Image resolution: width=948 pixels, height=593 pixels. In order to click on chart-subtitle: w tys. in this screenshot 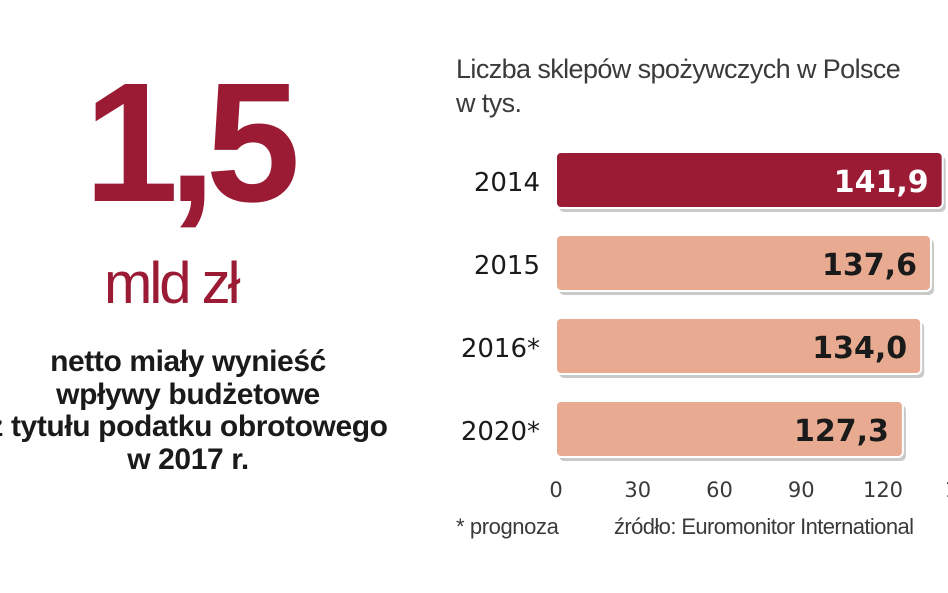, I will do `click(489, 103)`.